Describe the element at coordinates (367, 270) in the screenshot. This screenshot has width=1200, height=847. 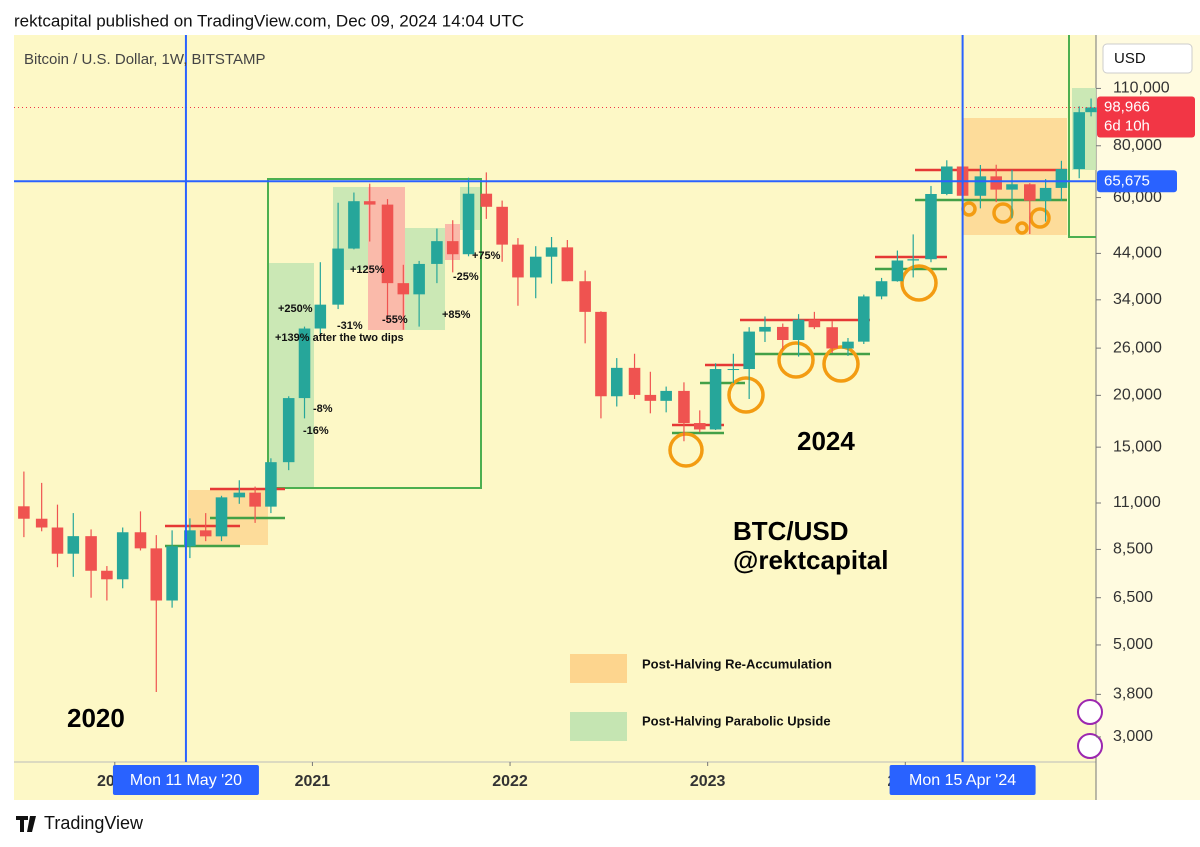
I see `annotation: +125%` at that location.